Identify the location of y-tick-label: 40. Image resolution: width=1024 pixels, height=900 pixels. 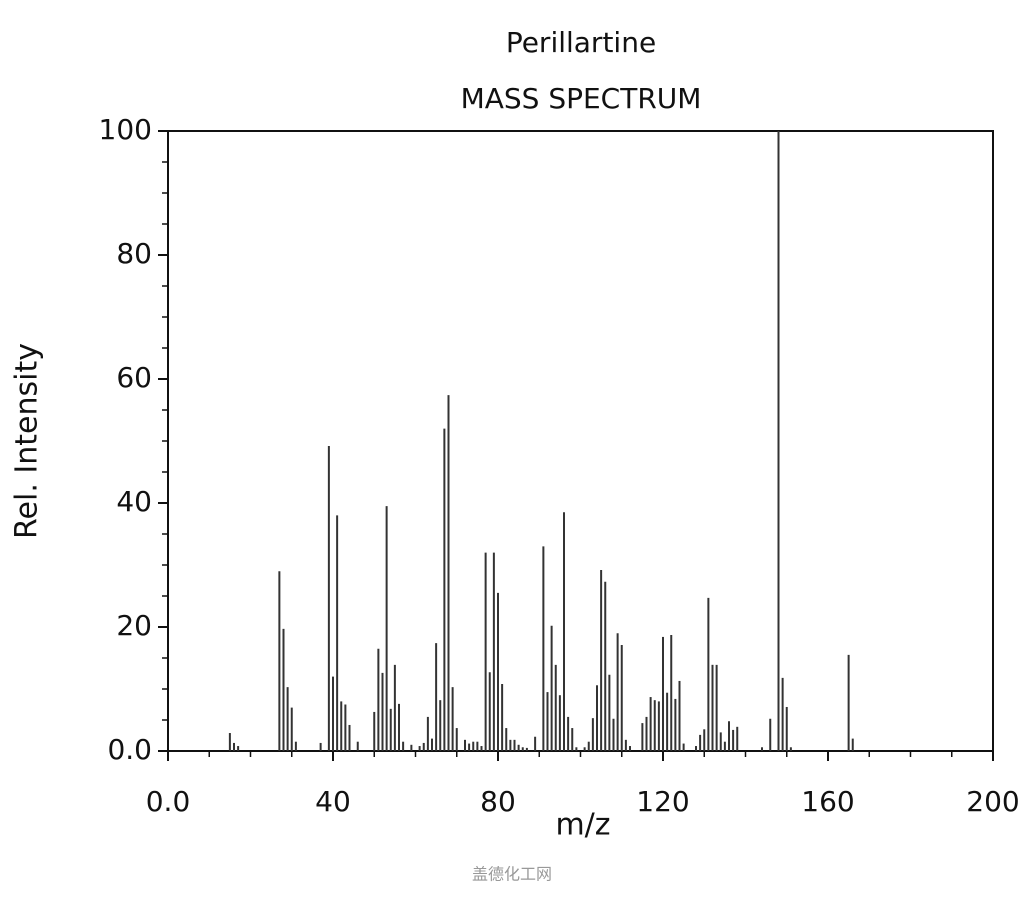
(134, 501).